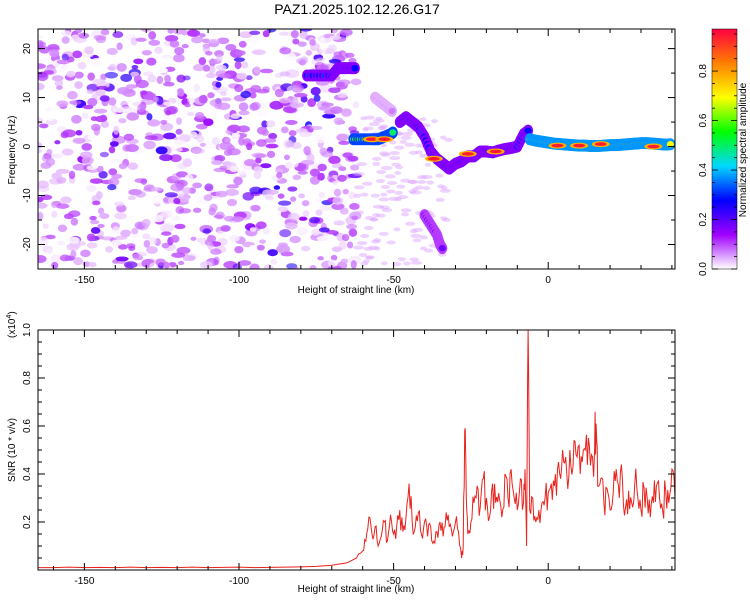  I want to click on y-tick-label: 0.6, so click(27, 426).